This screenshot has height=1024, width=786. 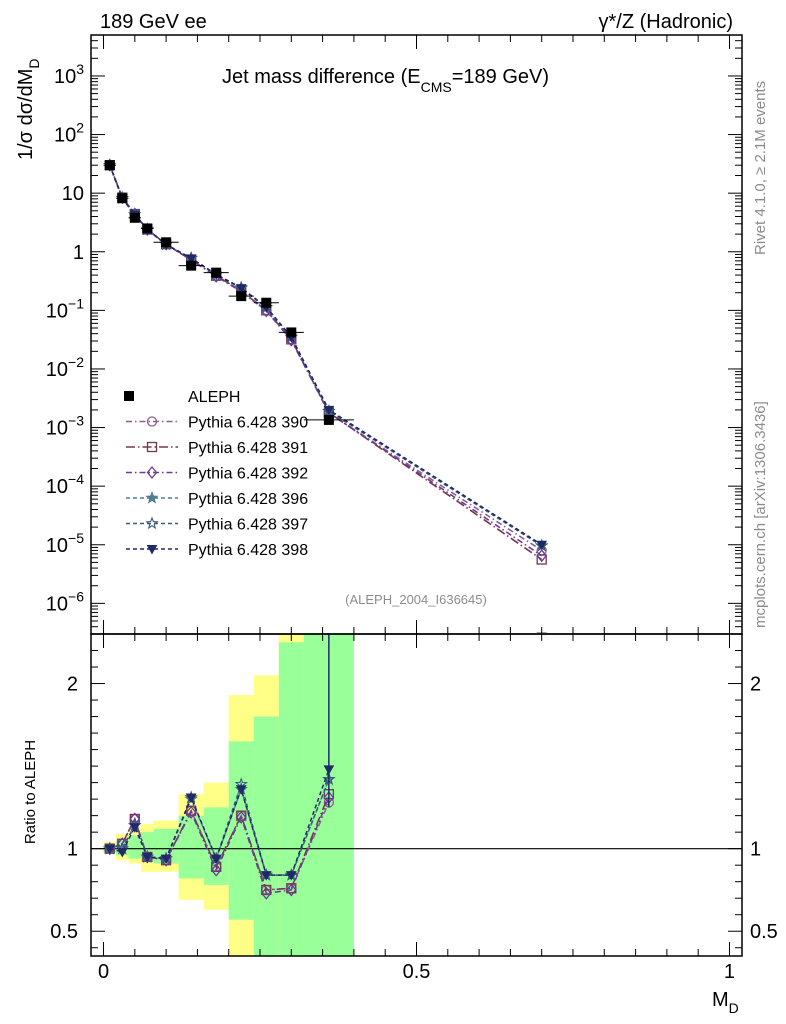 I want to click on legend-label-5: Pythia 6.428 398, so click(x=248, y=550).